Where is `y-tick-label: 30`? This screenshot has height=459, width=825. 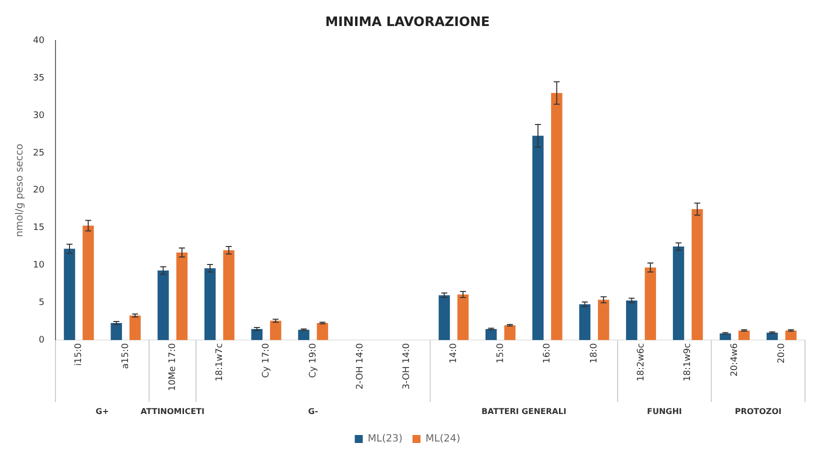
y-tick-label: 30 is located at coordinates (39, 115).